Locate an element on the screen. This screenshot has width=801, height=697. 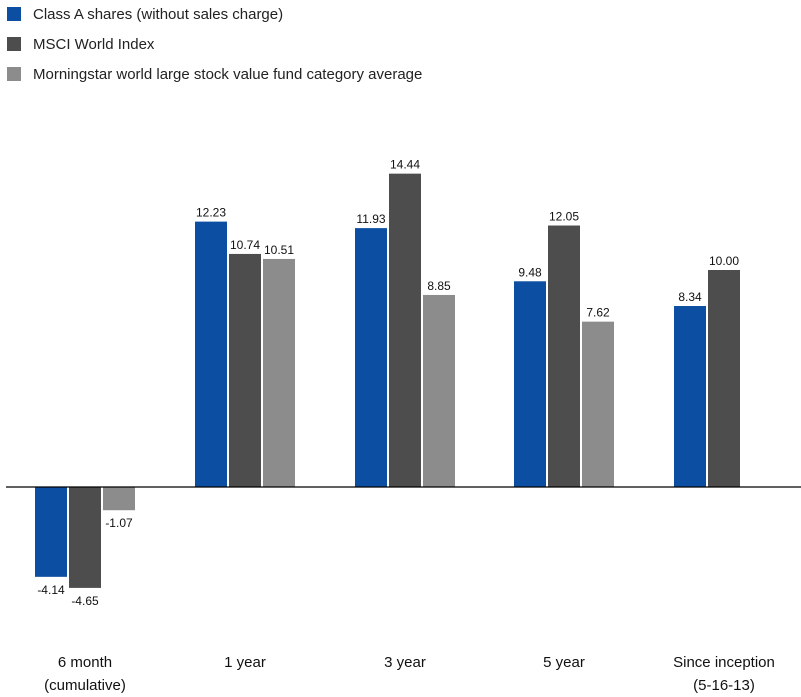
bar-value-label: 8.34 is located at coordinates (690, 297).